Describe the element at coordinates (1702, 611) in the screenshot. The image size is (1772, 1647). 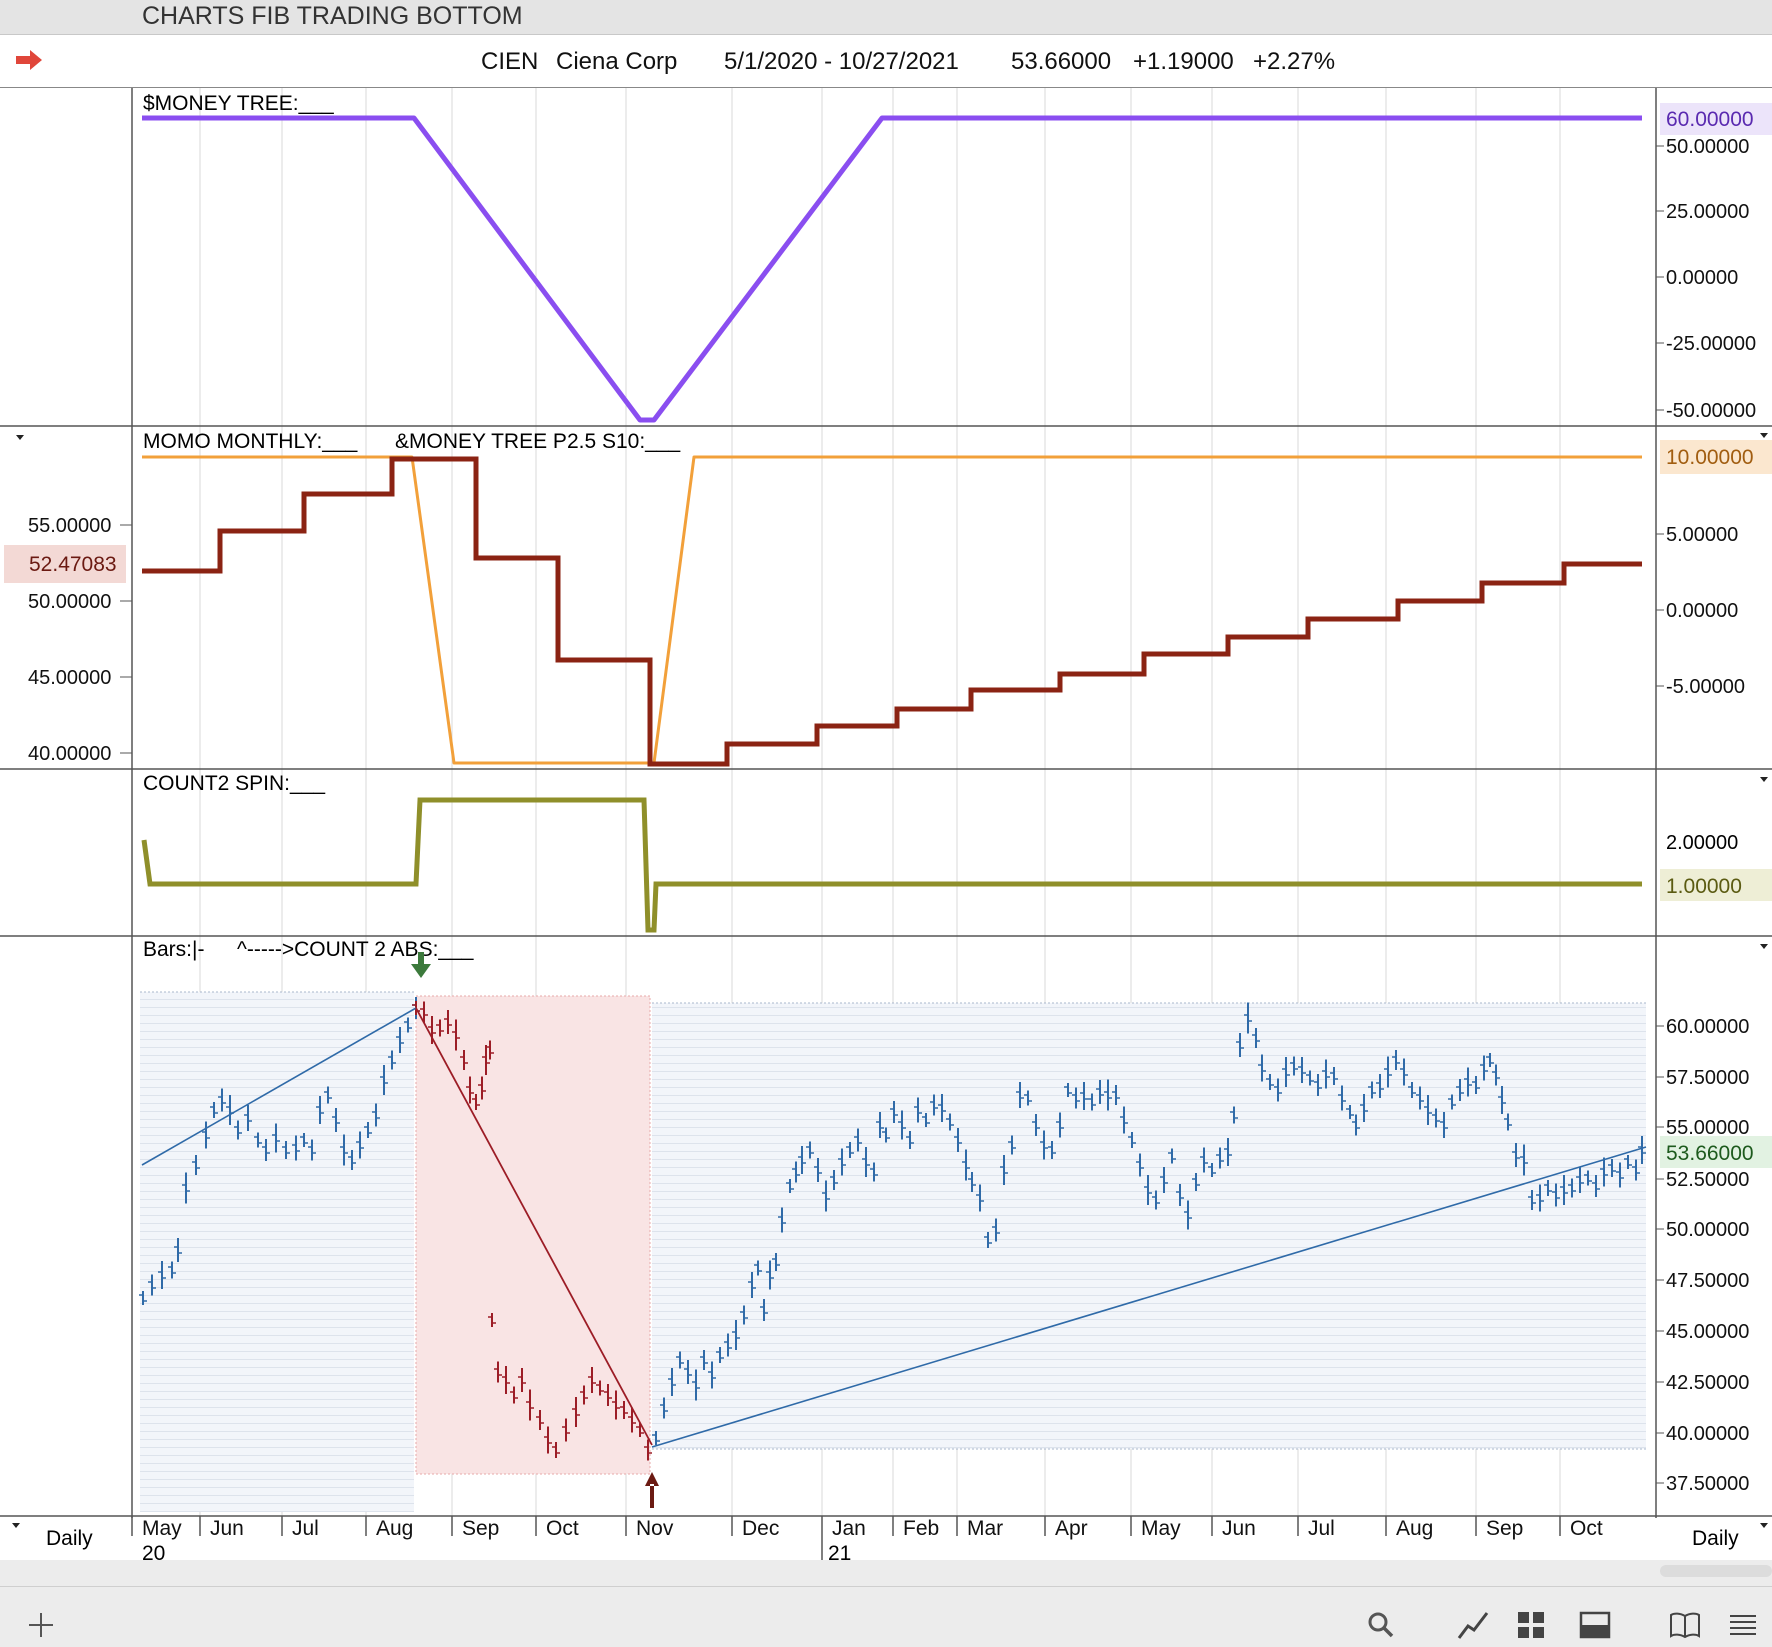
I see `tree-ps-axis-label: 0.00000` at that location.